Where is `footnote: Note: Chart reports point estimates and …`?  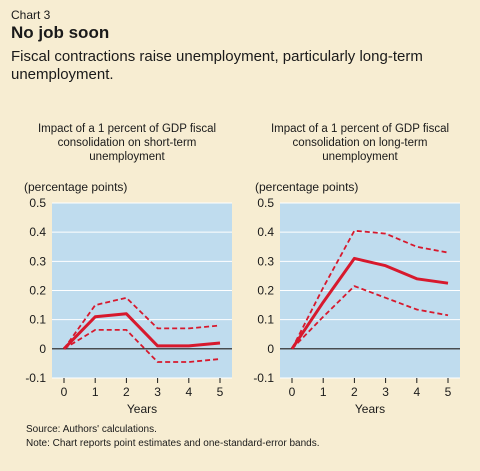
footnote: Note: Chart reports point estimates and … is located at coordinates (173, 443).